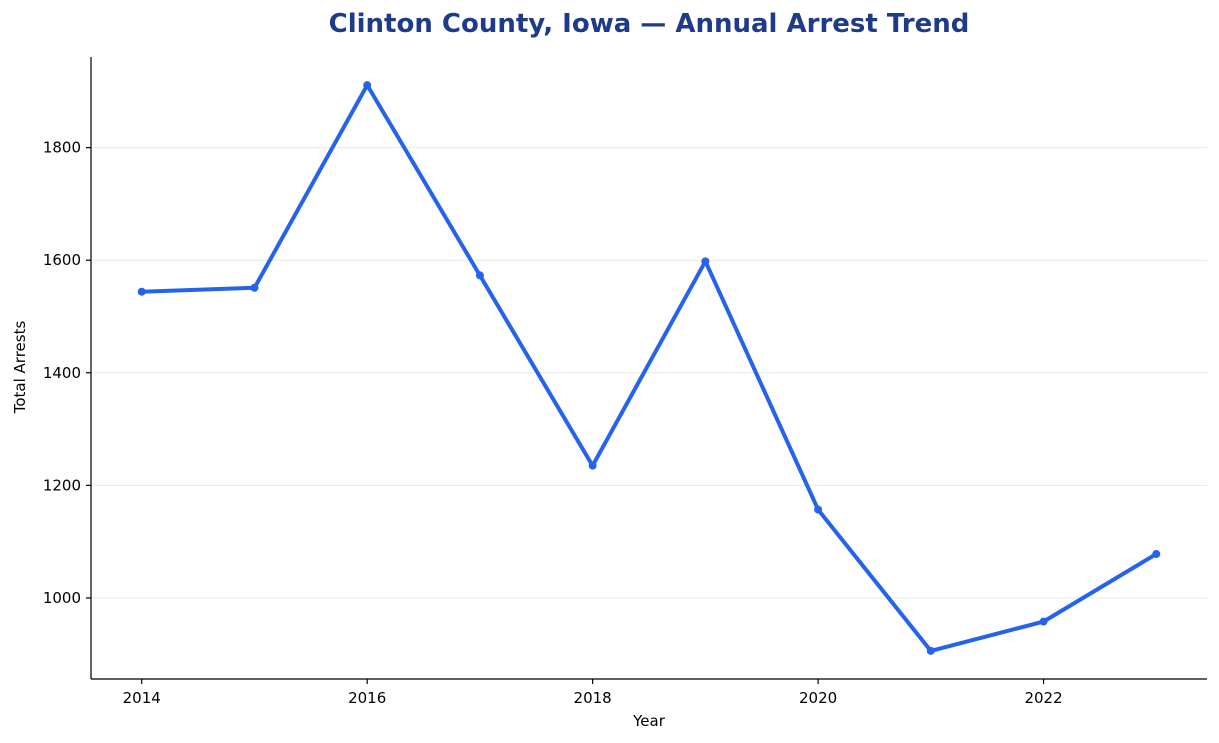  Describe the element at coordinates (62, 260) in the screenshot. I see `y-tick-label: 1600` at that location.